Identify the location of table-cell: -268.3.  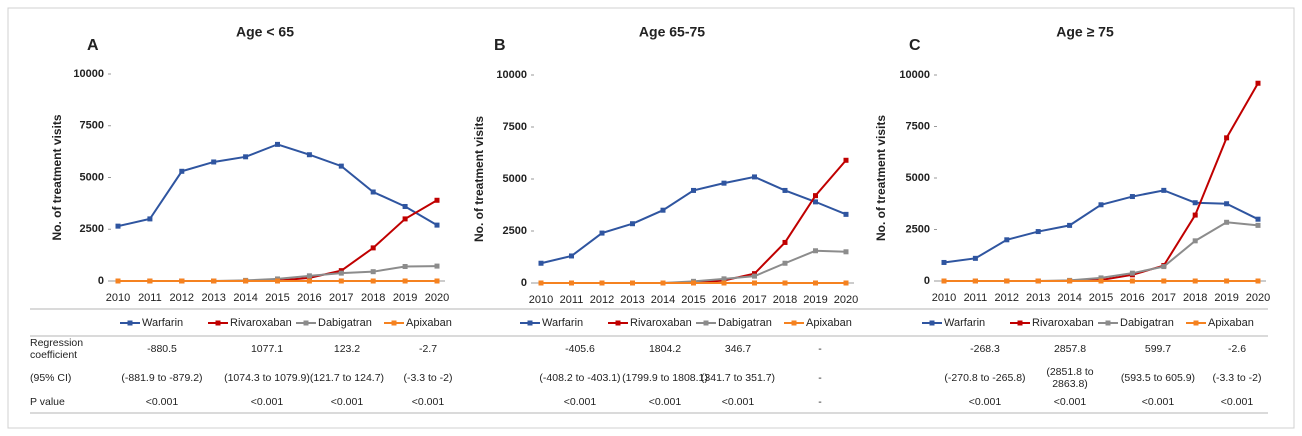
(985, 349).